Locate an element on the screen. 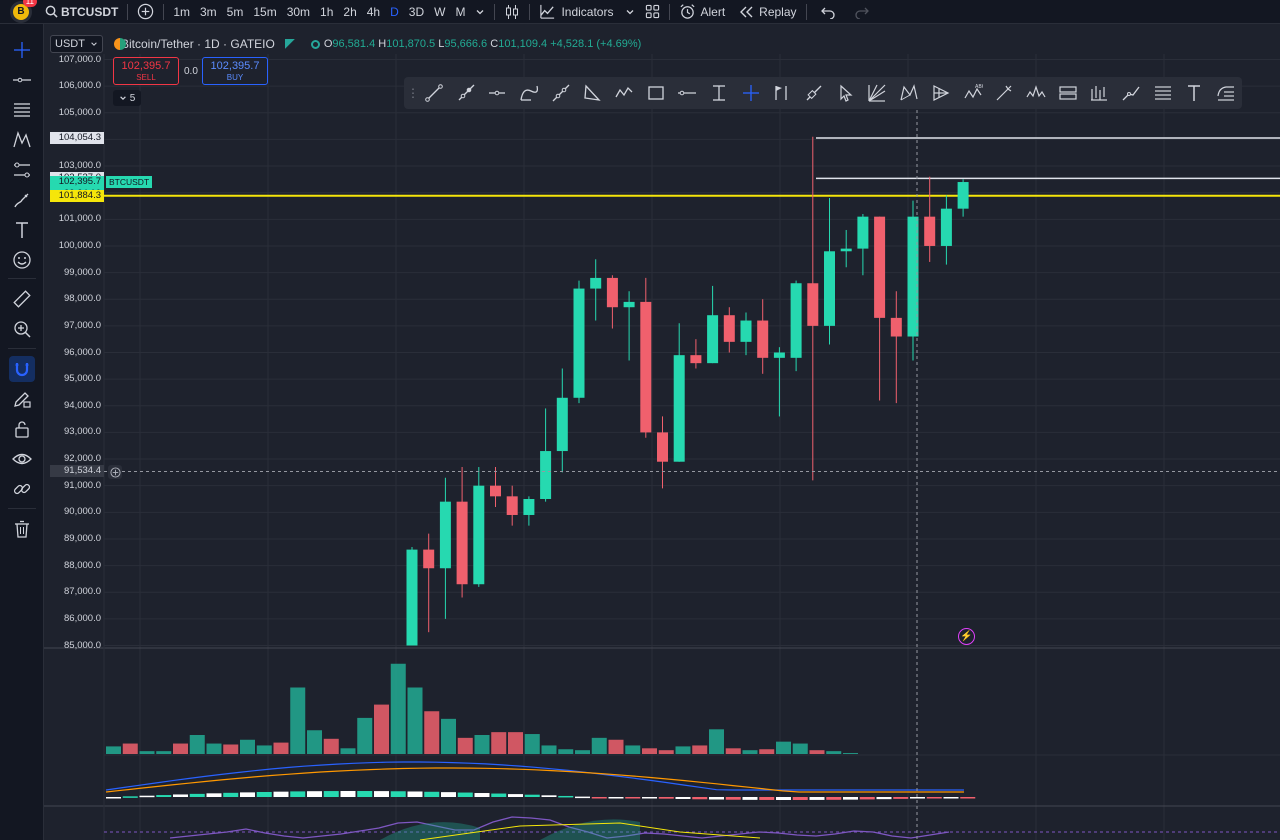  trend-line-tool is located at coordinates (22, 80).